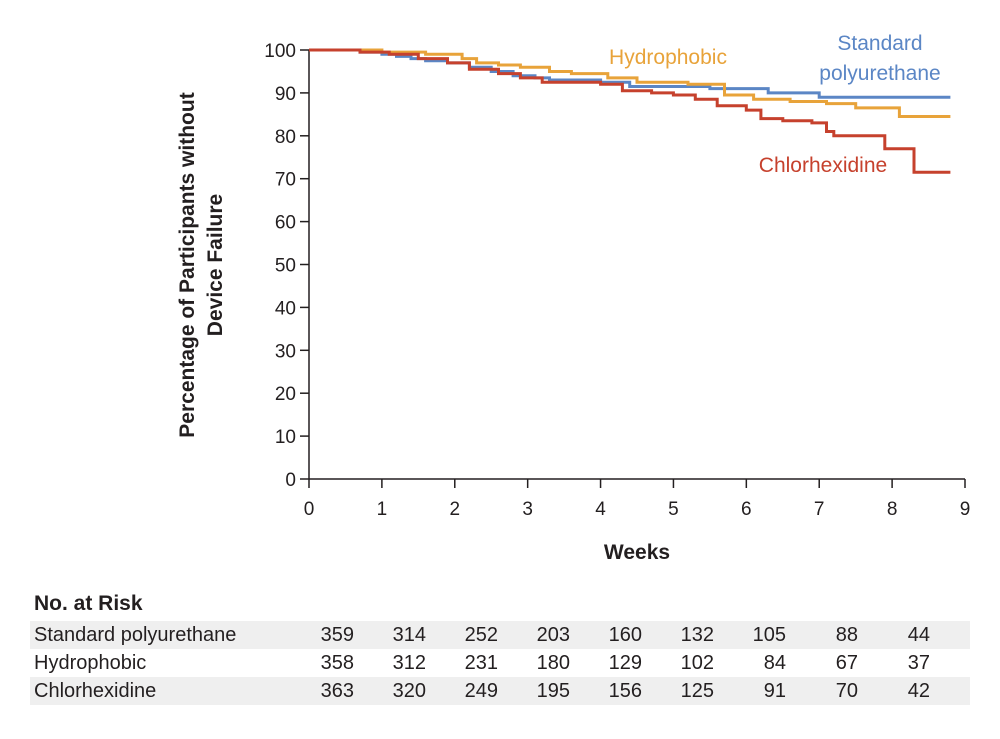 The height and width of the screenshot is (739, 1000). What do you see at coordinates (750, 635) in the screenshot?
I see `risk-cell: 105` at bounding box center [750, 635].